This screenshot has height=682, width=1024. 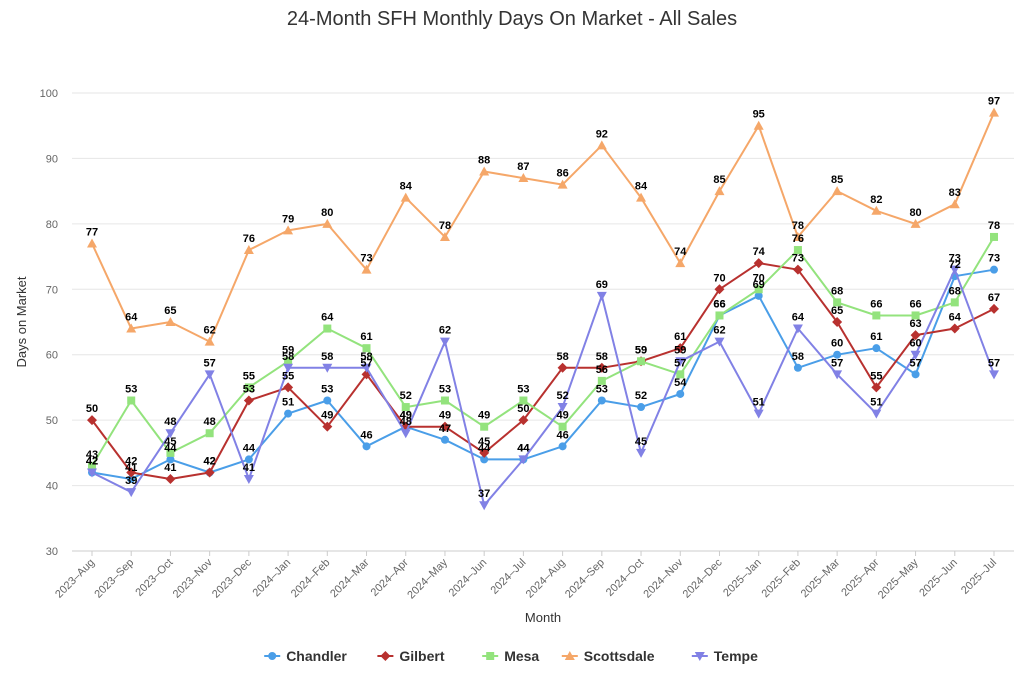 I want to click on data-label-chandler: 54, so click(x=680, y=383).